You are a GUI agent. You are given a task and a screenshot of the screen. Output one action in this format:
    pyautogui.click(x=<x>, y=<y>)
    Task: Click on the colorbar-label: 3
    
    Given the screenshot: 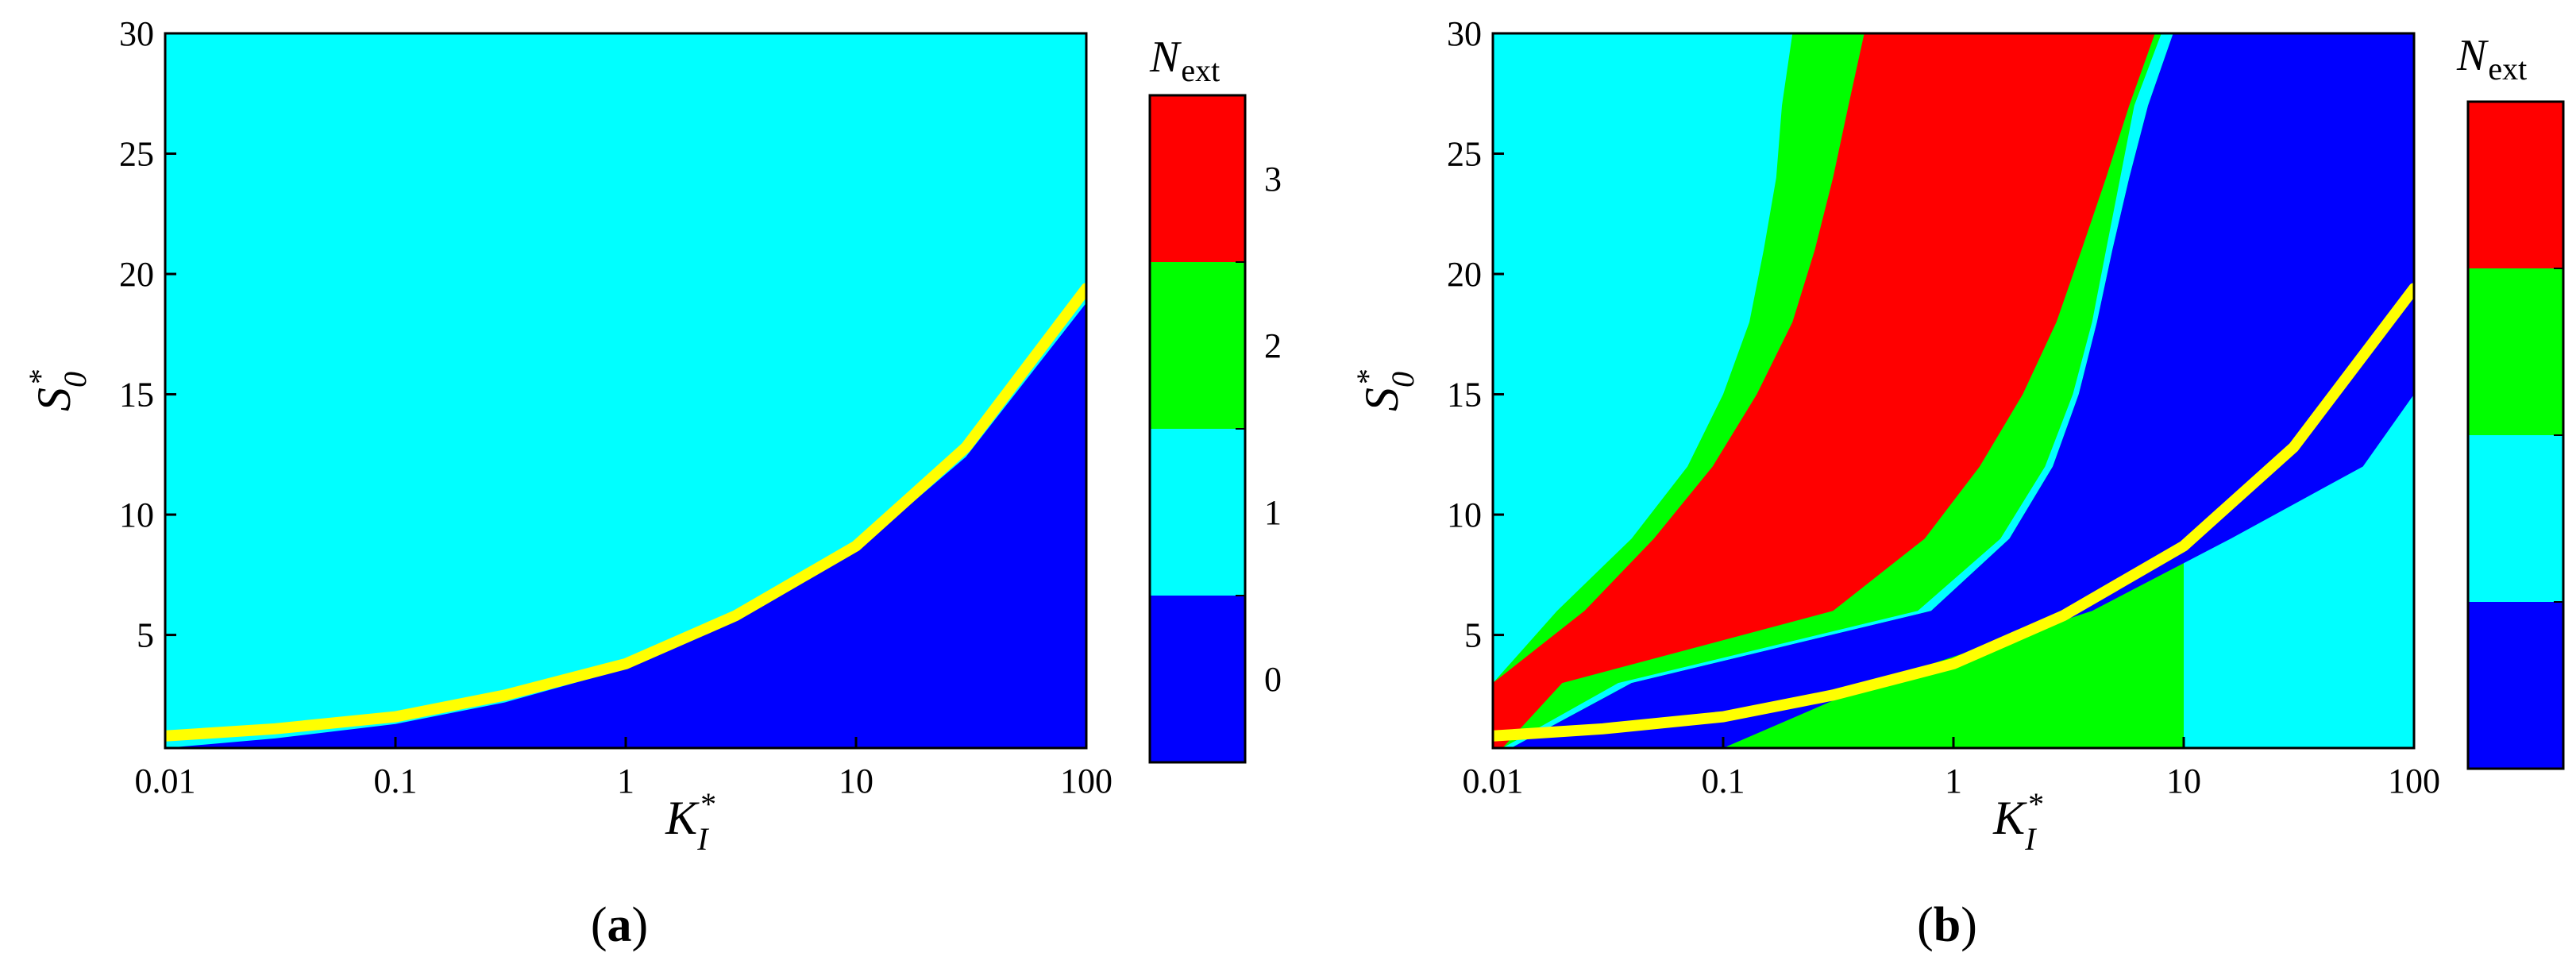 What is the action you would take?
    pyautogui.click(x=1273, y=179)
    